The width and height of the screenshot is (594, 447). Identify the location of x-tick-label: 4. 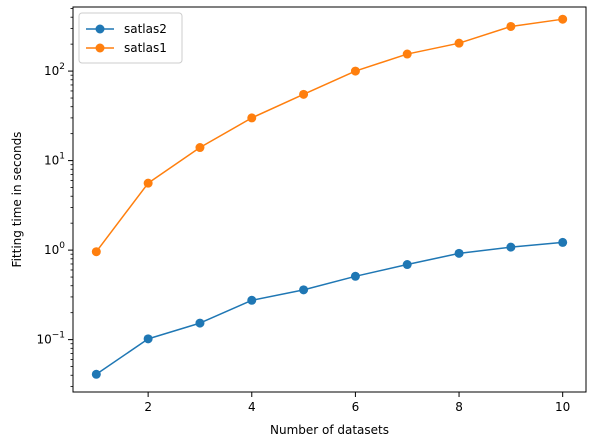
(252, 407).